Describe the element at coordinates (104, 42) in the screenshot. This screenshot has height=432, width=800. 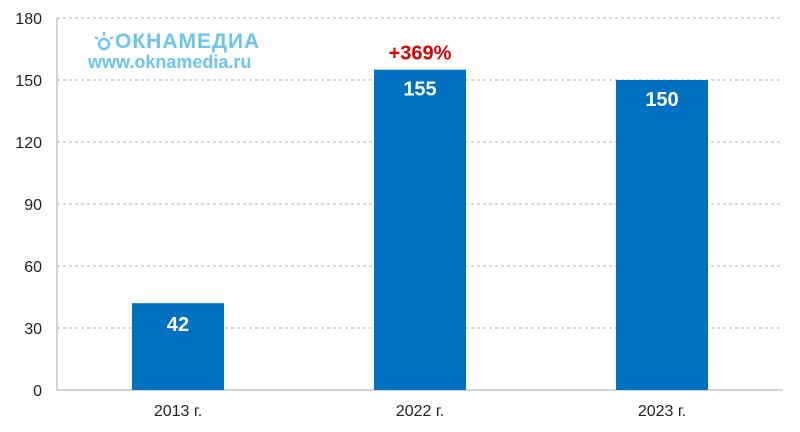
I see `sun-logo-icon` at that location.